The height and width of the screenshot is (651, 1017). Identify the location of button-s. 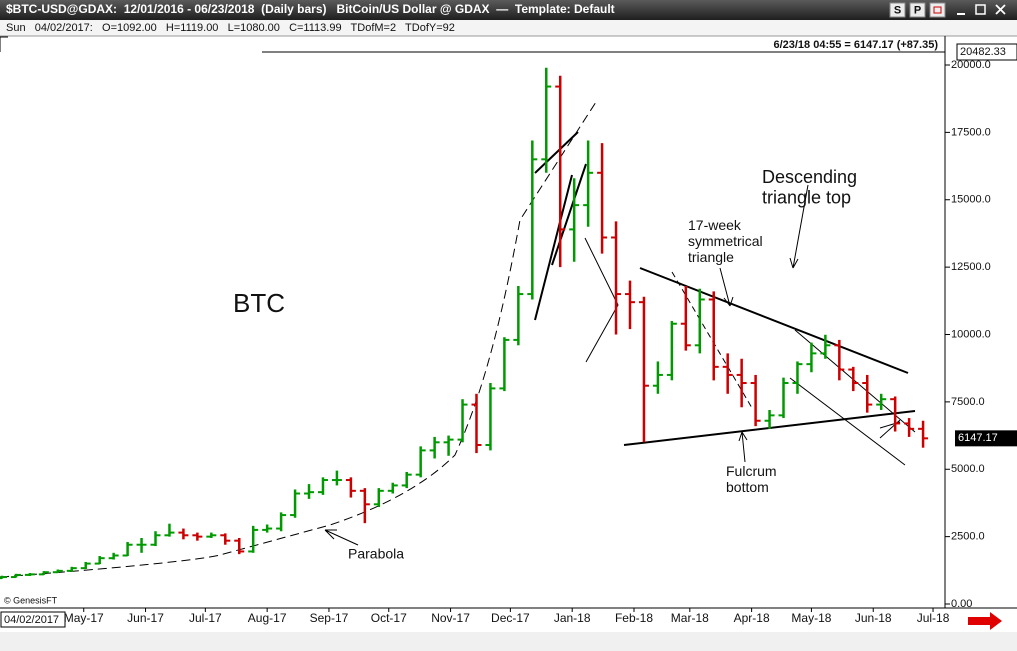
(897, 10).